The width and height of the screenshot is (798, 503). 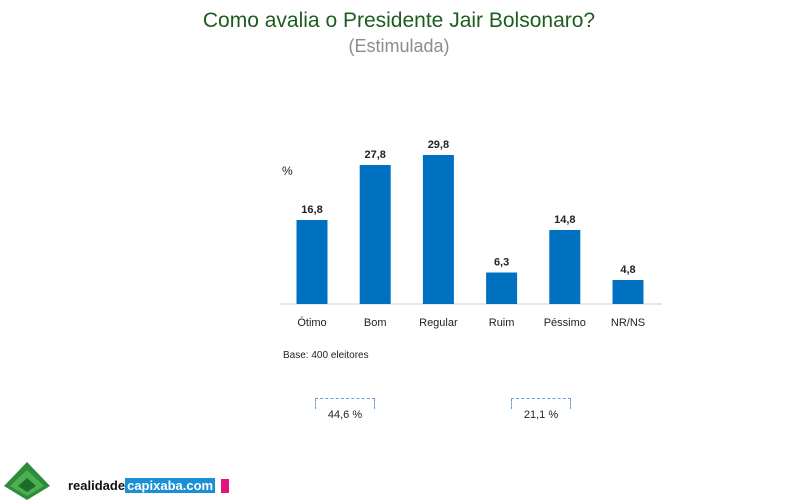 What do you see at coordinates (628, 323) in the screenshot?
I see `category-label-5: NR/NS` at bounding box center [628, 323].